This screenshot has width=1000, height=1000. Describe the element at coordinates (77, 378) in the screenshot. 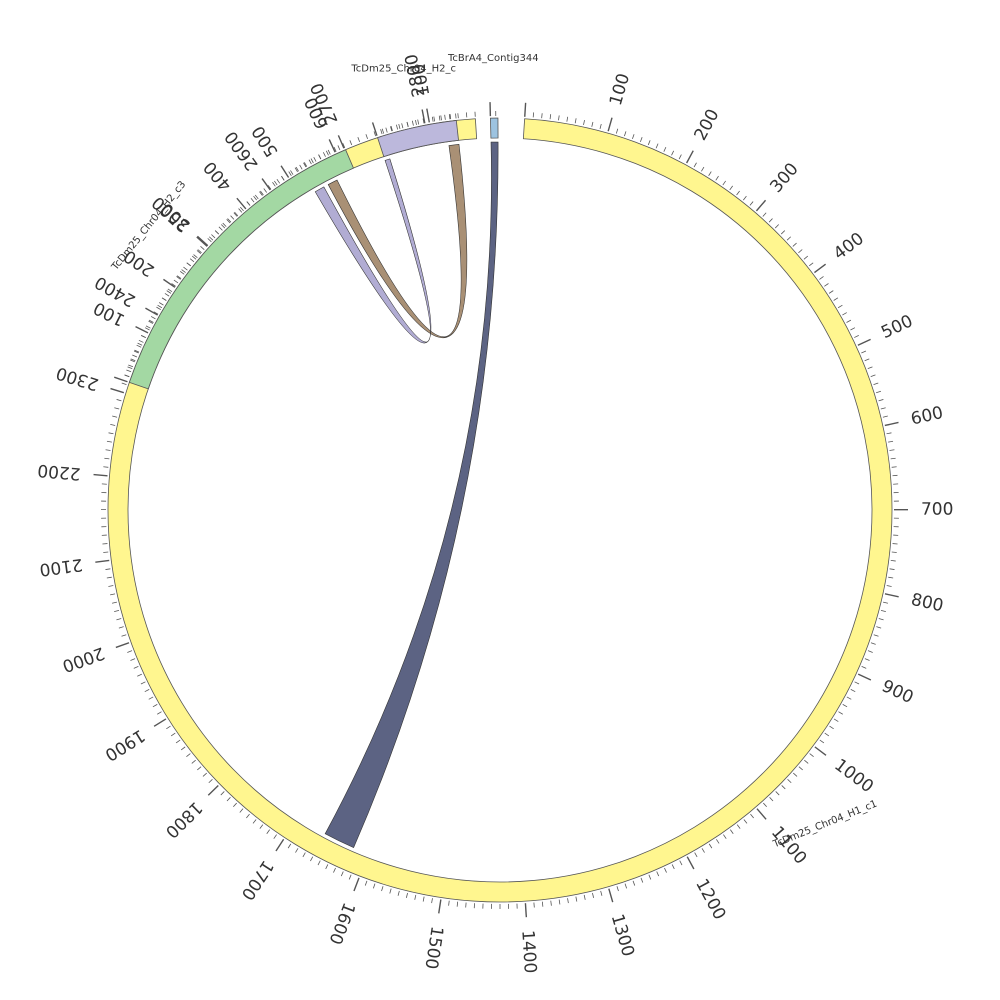

I see `tick-label: 2300` at that location.